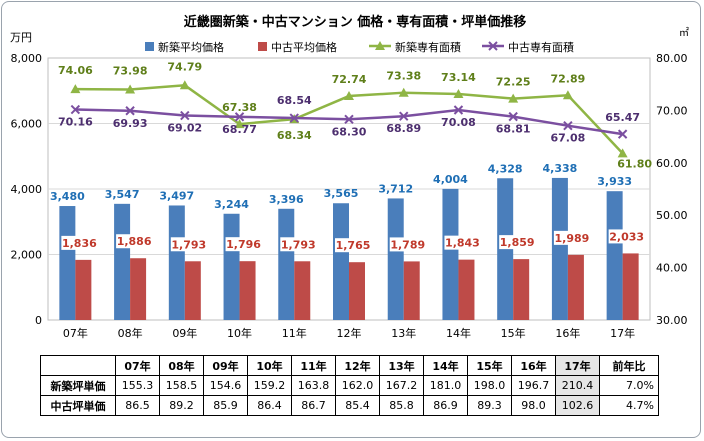 Image resolution: width=704 pixels, height=441 pixels. I want to click on table-cell: 155.3, so click(137, 385).